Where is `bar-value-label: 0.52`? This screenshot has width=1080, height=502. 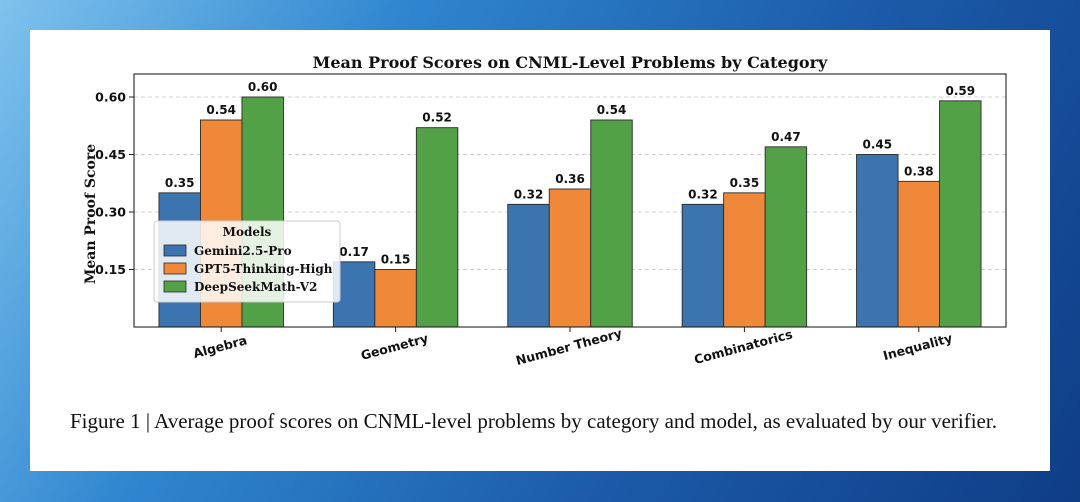 bar-value-label: 0.52 is located at coordinates (437, 118).